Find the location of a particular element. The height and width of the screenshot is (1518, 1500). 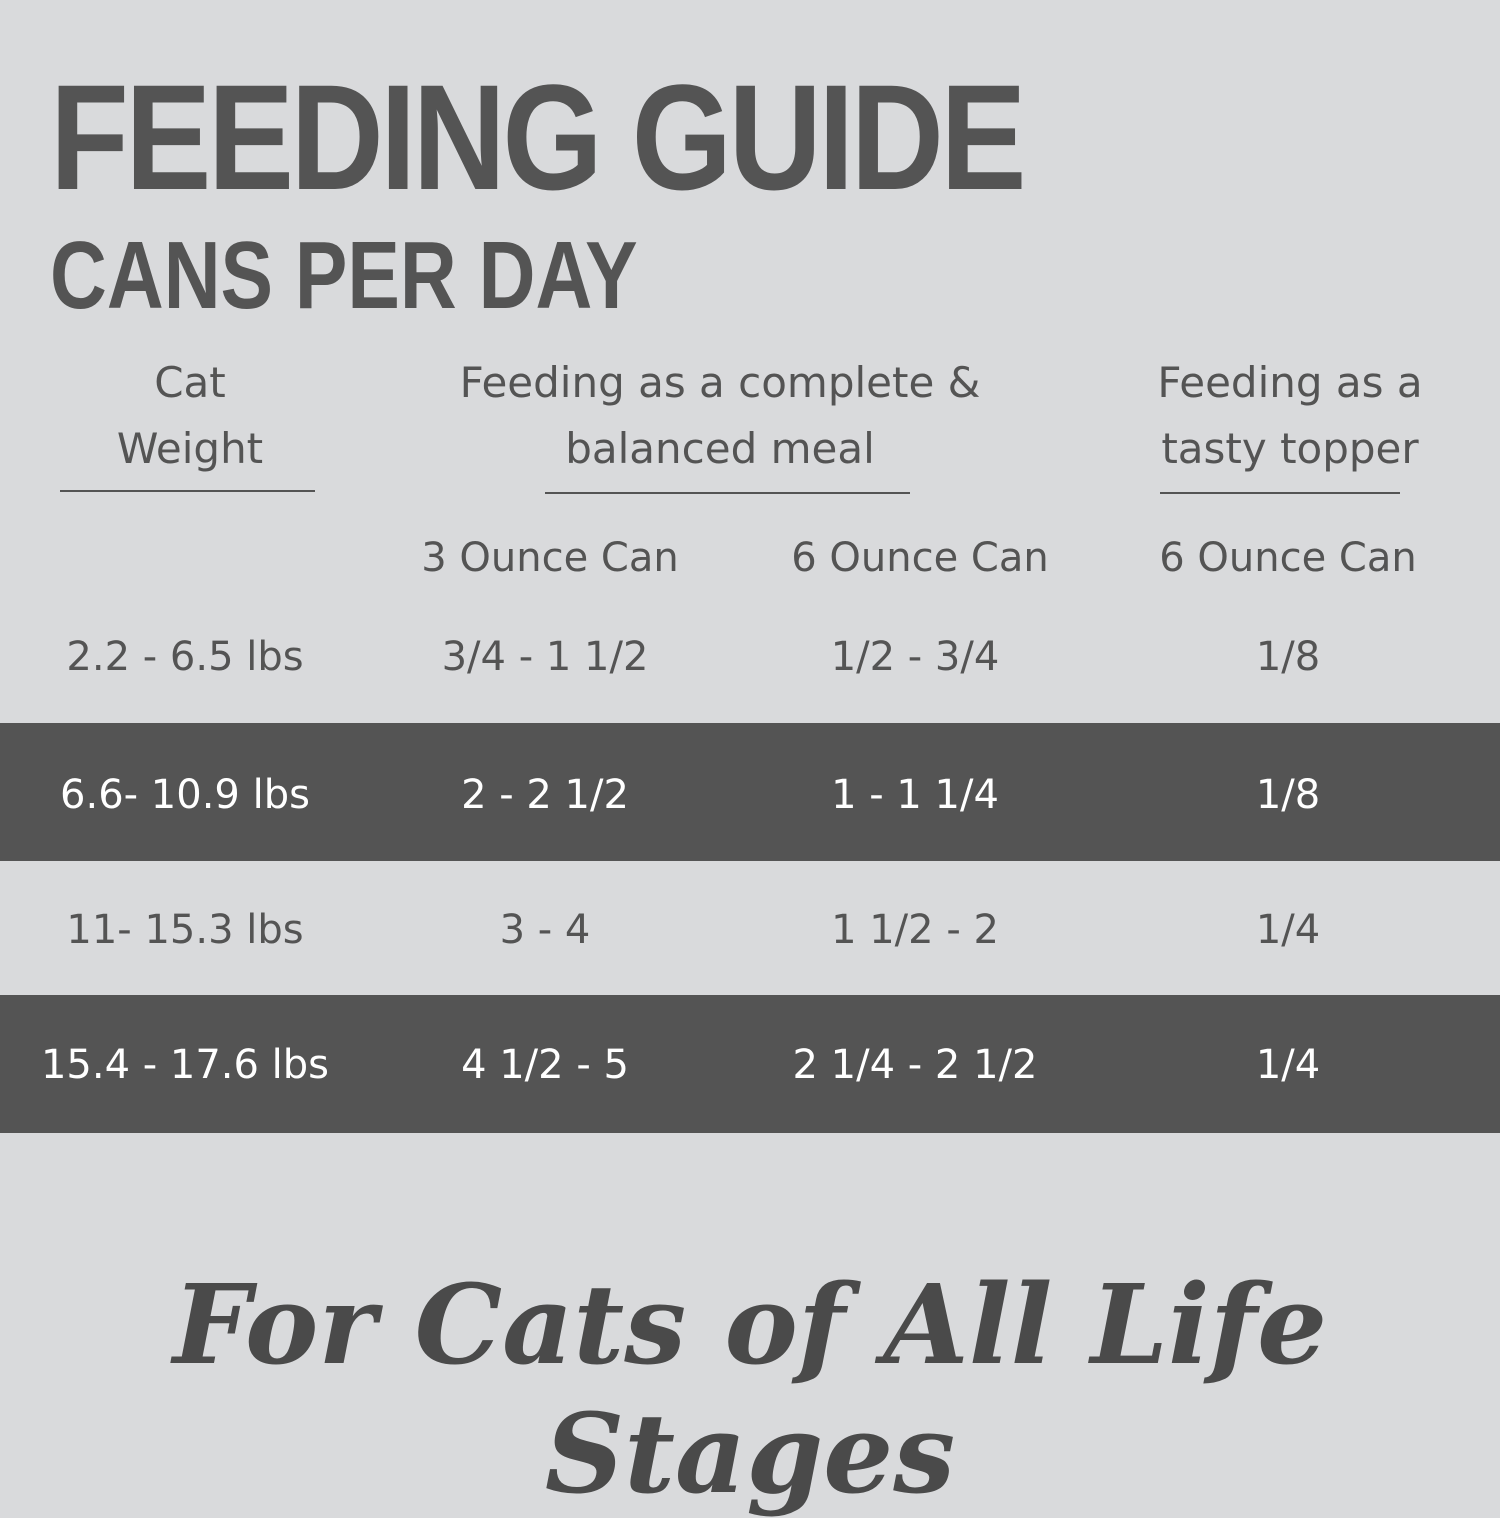

table-cell: 1 1/2 - 2 is located at coordinates (915, 930).